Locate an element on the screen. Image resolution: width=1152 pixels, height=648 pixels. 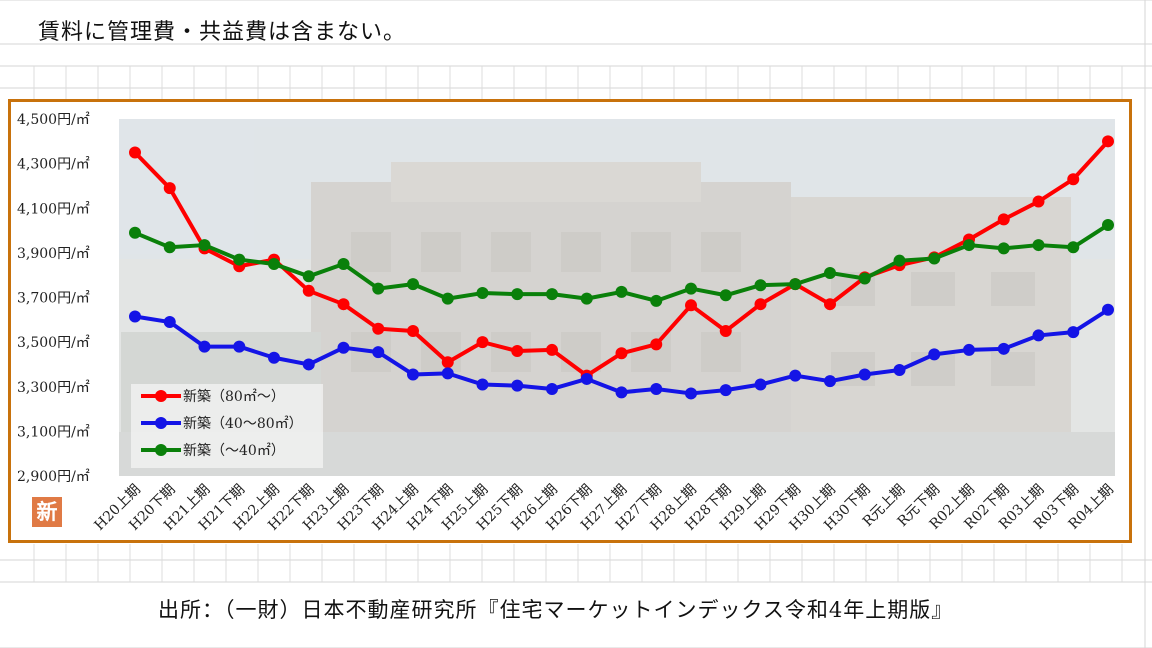
new-build-logo: 新 is located at coordinates (47, 512).